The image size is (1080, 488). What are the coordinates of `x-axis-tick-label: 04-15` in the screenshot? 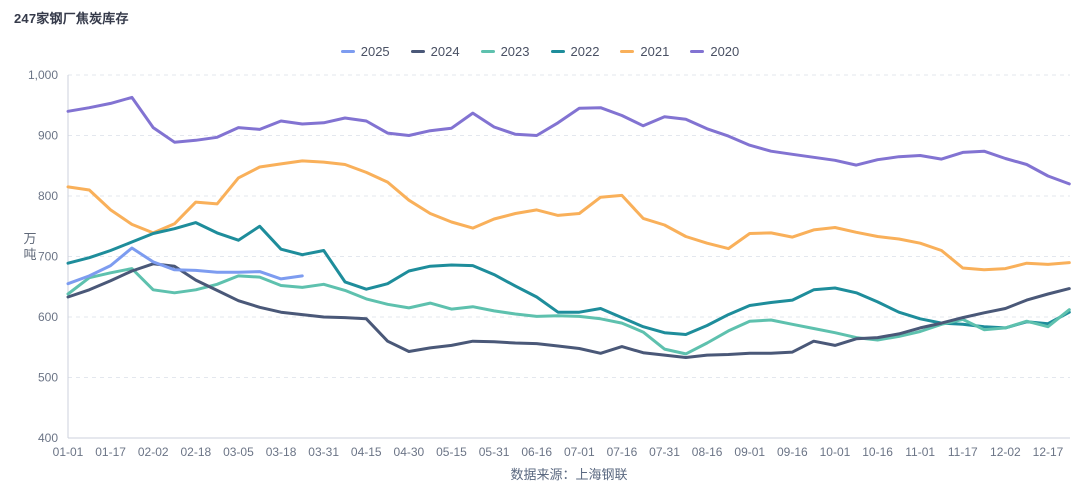 It's located at (366, 452).